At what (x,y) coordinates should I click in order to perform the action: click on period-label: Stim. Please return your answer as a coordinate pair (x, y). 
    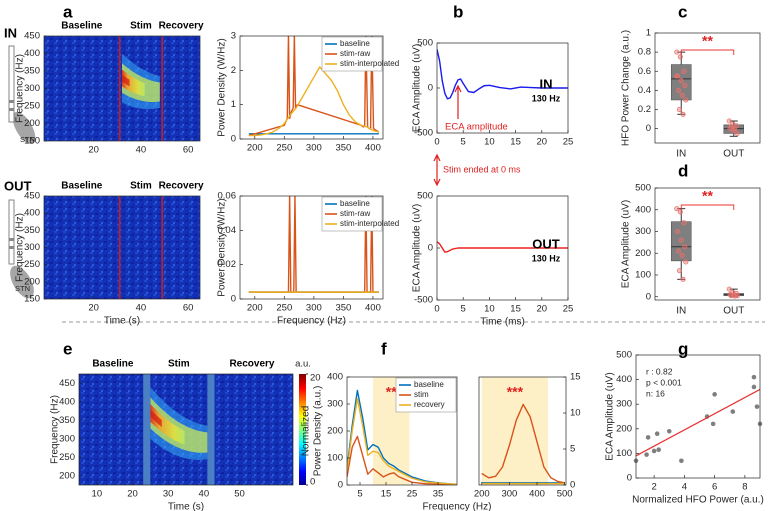
    Looking at the image, I should click on (179, 364).